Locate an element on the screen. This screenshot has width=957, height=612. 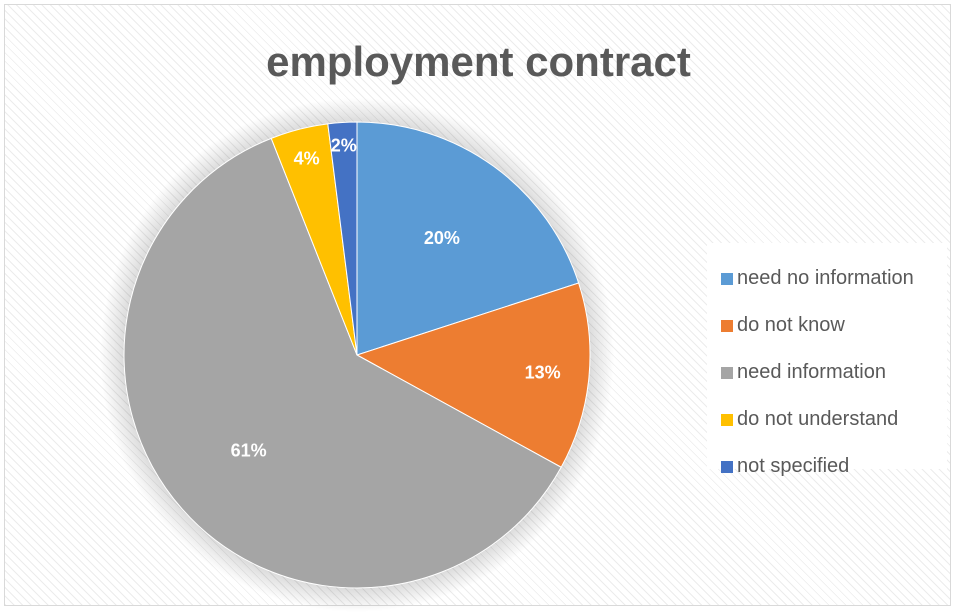
pie-slice-not-specified is located at coordinates (342, 238).